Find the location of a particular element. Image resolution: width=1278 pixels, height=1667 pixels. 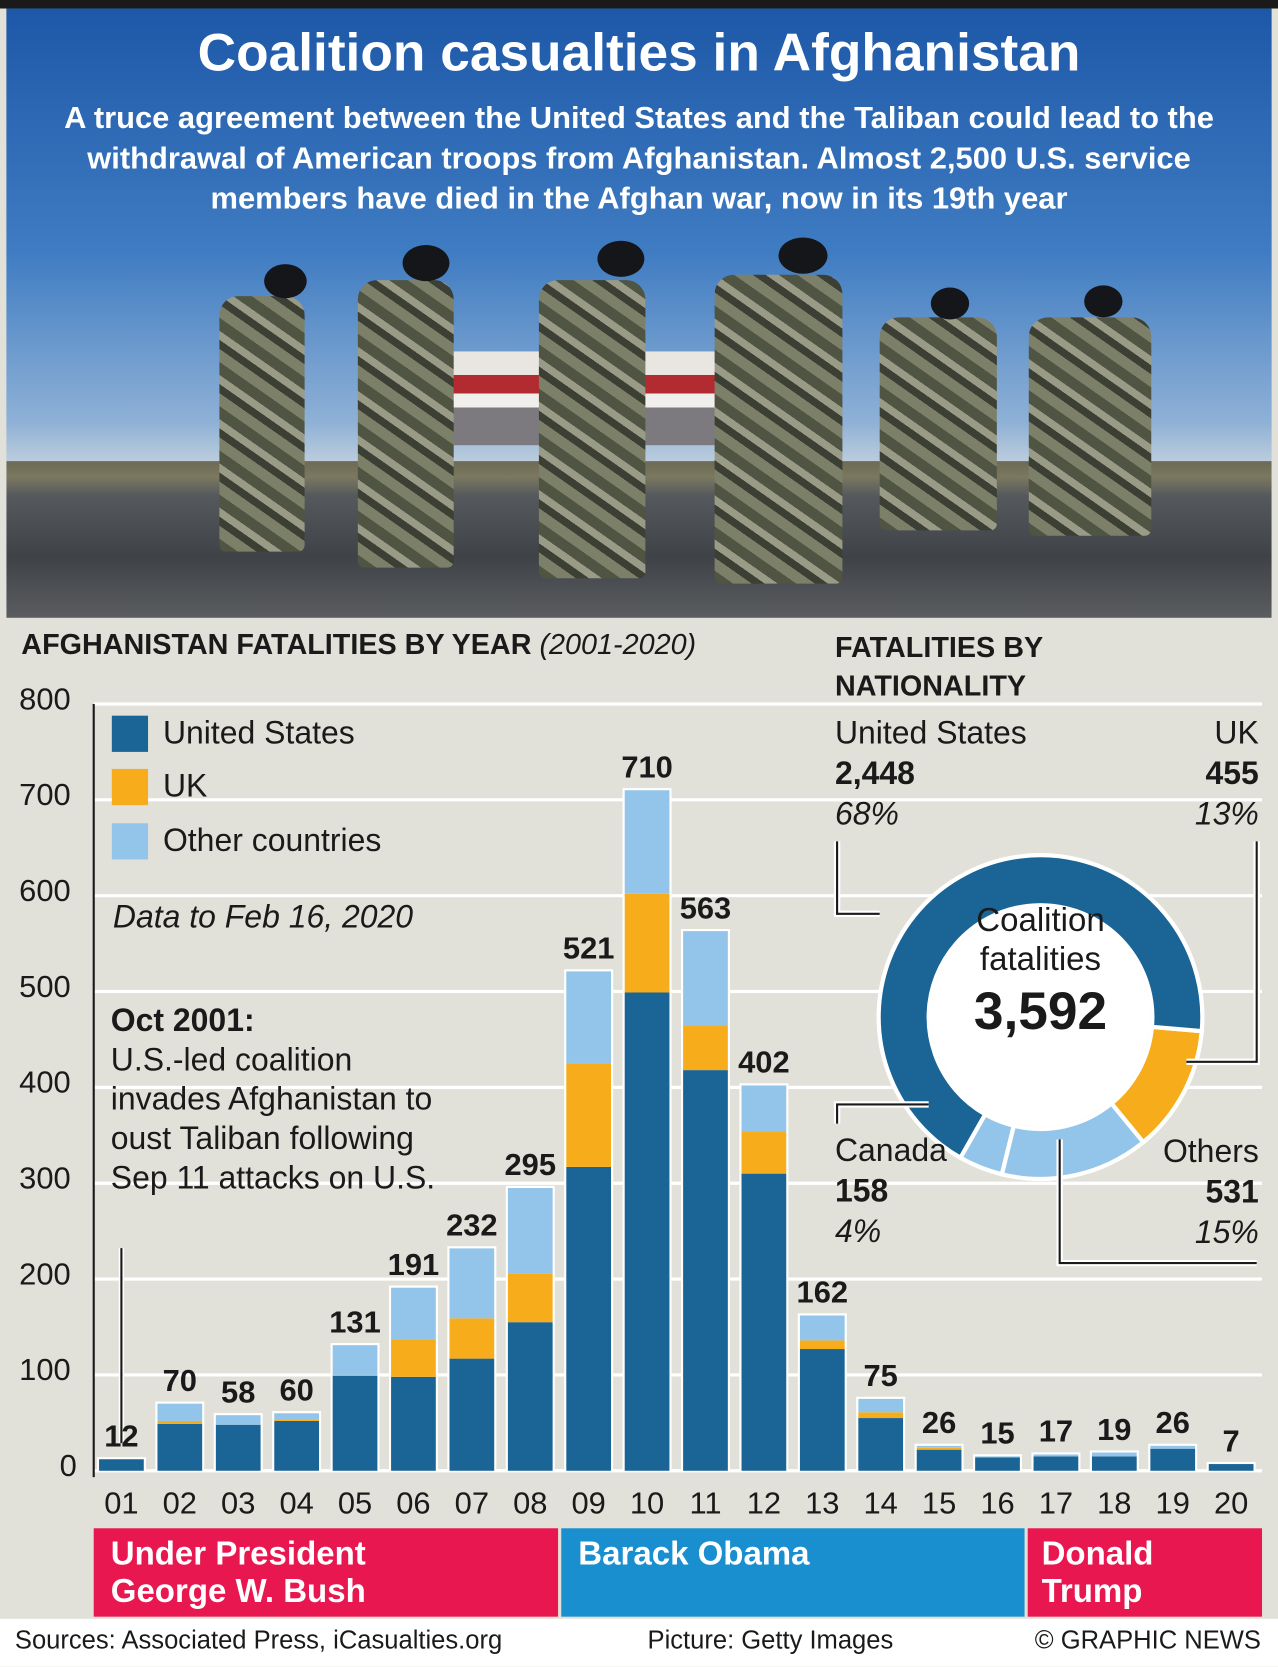

leader-line-others is located at coordinates (1157, 1202).